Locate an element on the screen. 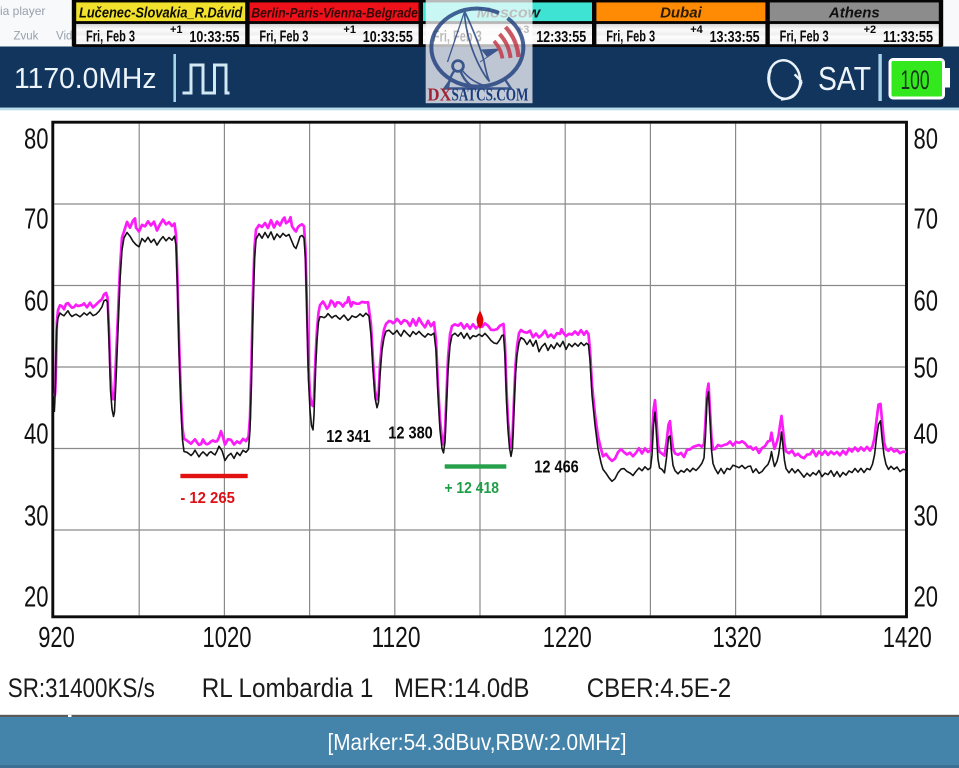 The height and width of the screenshot is (768, 959). svg-text: - 12 265 is located at coordinates (207, 498).